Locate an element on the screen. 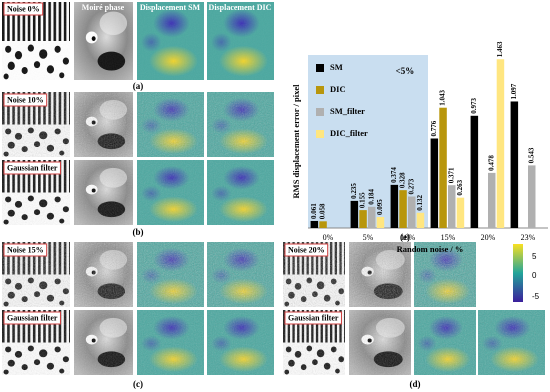 Image resolution: width=550 pixels, height=392 pixels. colorbar-tick: 5 is located at coordinates (534, 256).